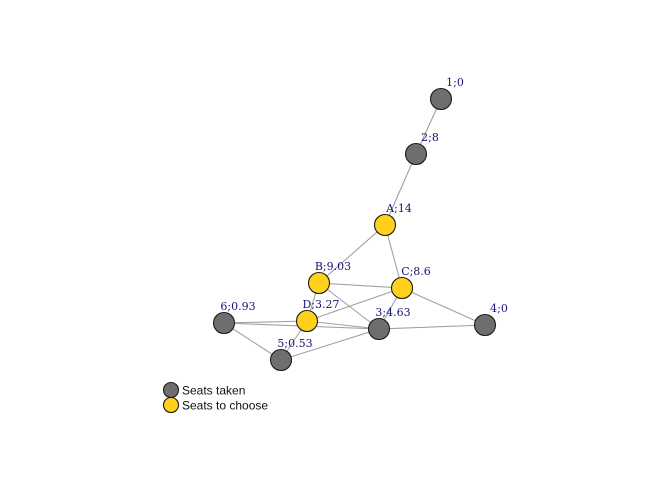 This screenshot has width=672, height=480. Describe the element at coordinates (352, 254) in the screenshot. I see `edge-A-B` at that location.